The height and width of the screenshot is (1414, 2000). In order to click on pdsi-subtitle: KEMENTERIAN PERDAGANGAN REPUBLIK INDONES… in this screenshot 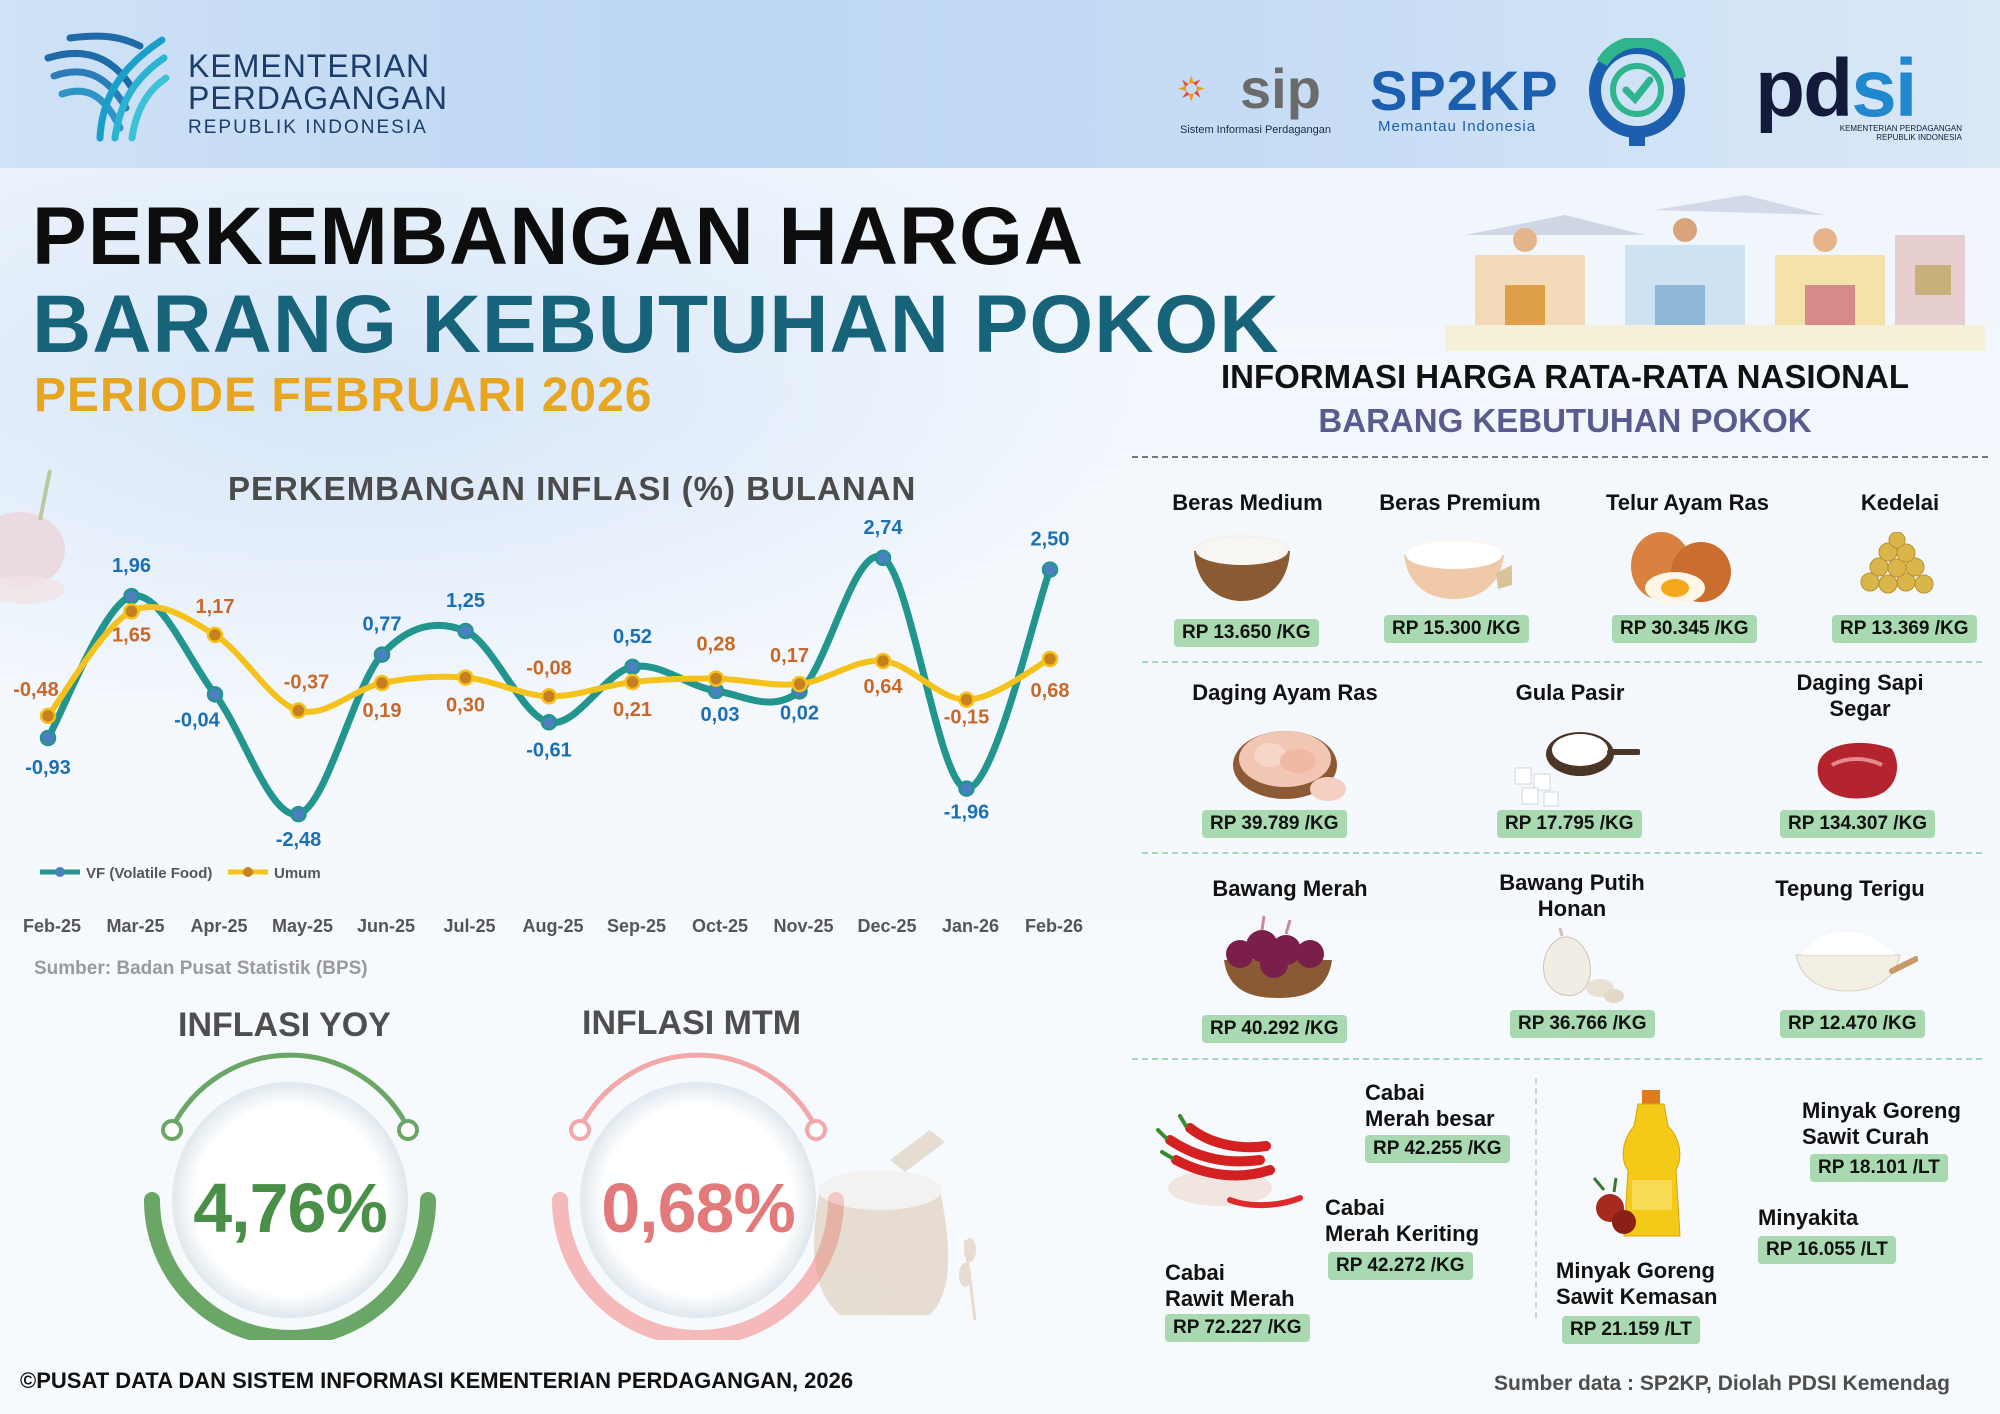, I will do `click(1900, 133)`.